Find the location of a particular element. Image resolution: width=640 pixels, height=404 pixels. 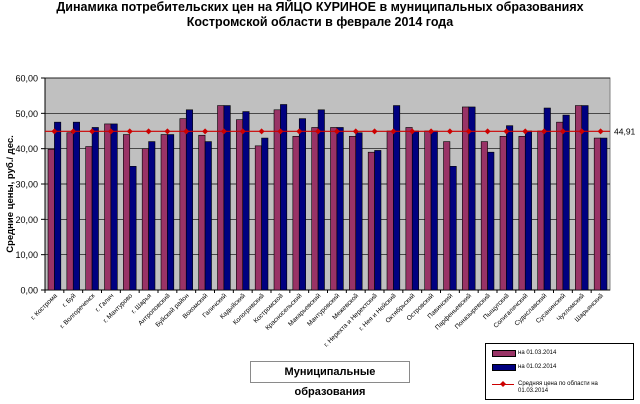

x-axis-title: Муниципальные образования is located at coordinates (330, 379).